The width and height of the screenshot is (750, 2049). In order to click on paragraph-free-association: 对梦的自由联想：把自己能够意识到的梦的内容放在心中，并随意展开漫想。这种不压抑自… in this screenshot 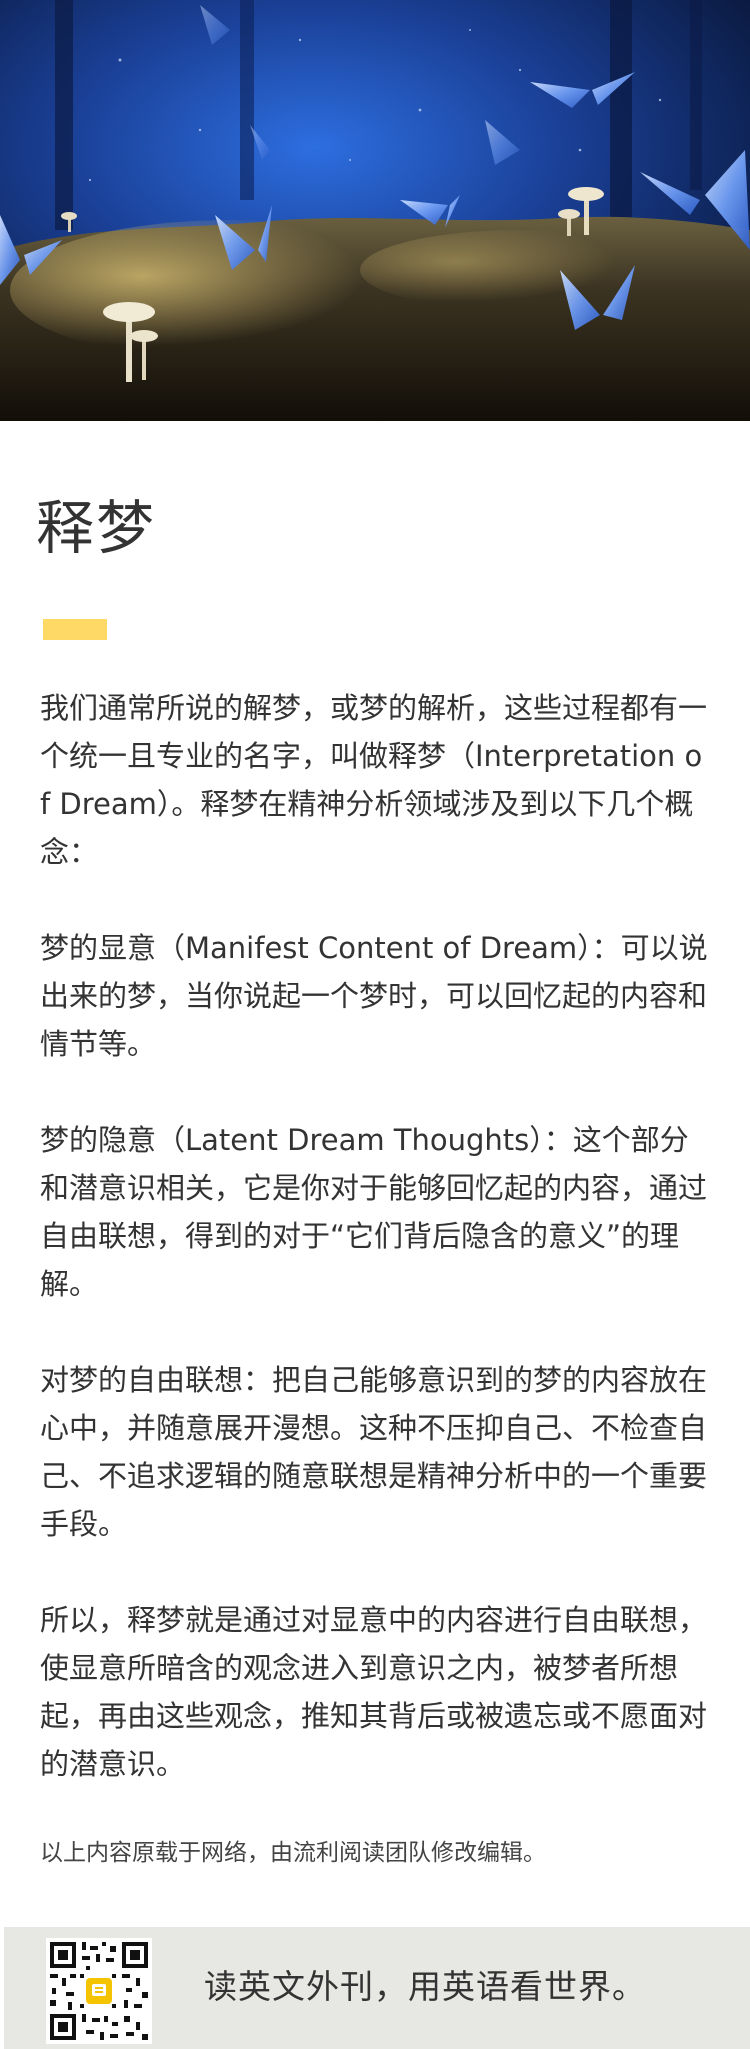, I will do `click(374, 1452)`.